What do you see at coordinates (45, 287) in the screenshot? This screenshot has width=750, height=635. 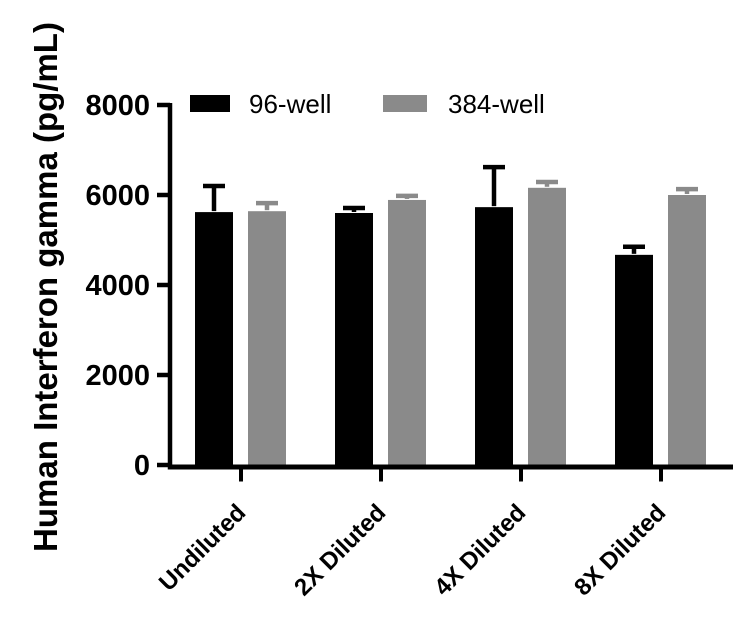 I see `y-axis-title: Human Interferon gamma (pg/mL)` at bounding box center [45, 287].